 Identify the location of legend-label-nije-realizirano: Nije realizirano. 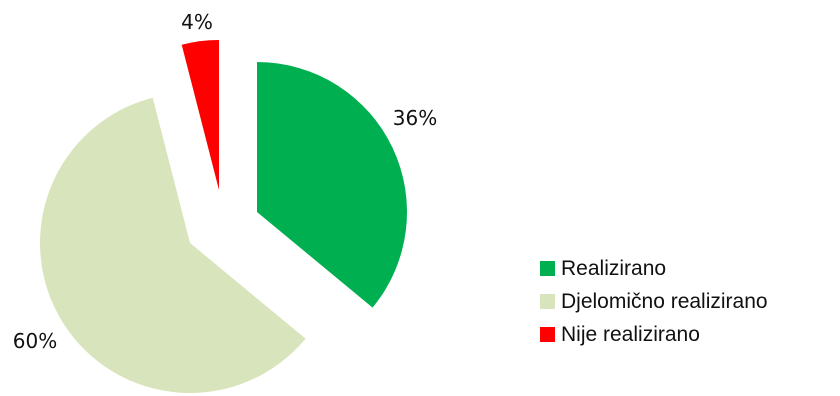
(630, 334).